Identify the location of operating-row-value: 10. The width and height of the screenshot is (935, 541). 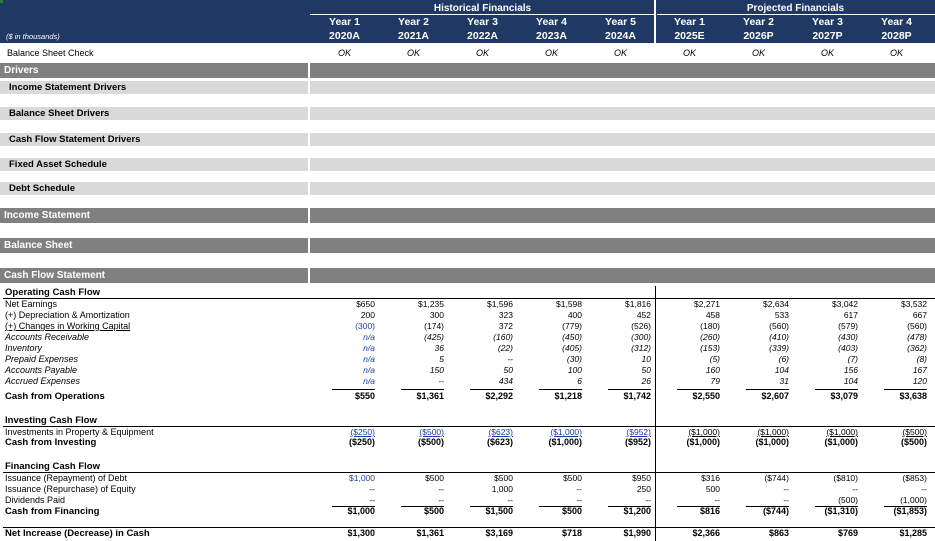
(646, 359).